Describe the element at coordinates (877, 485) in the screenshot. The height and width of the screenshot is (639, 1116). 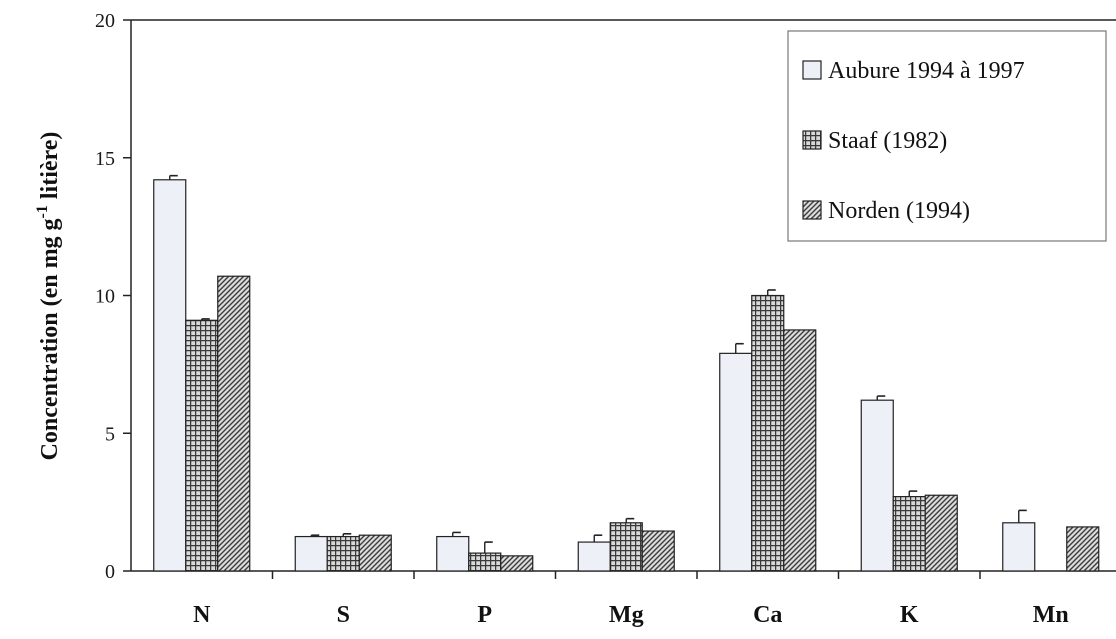
I see `bar-aubure-1994-1997-k` at that location.